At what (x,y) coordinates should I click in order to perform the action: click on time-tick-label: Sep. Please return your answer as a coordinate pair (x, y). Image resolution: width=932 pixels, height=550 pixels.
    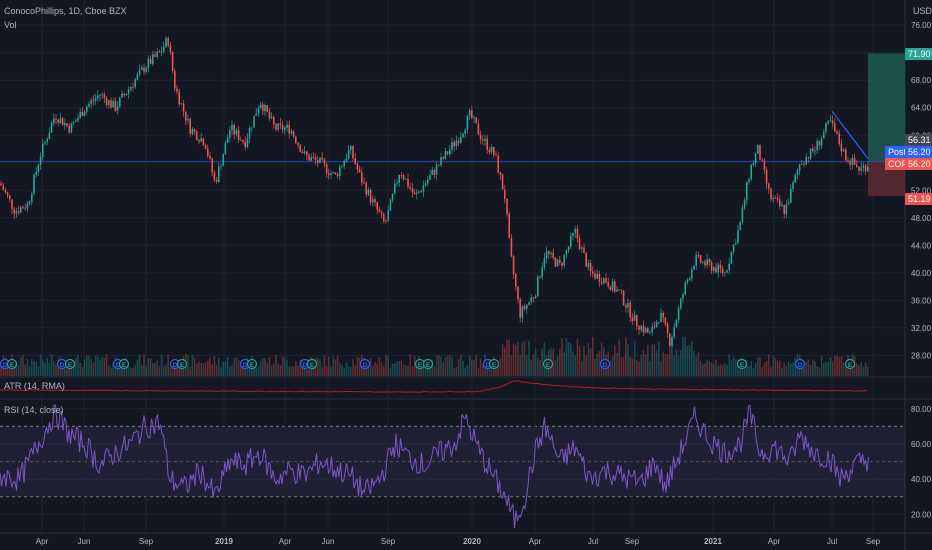
    Looking at the image, I should click on (146, 541).